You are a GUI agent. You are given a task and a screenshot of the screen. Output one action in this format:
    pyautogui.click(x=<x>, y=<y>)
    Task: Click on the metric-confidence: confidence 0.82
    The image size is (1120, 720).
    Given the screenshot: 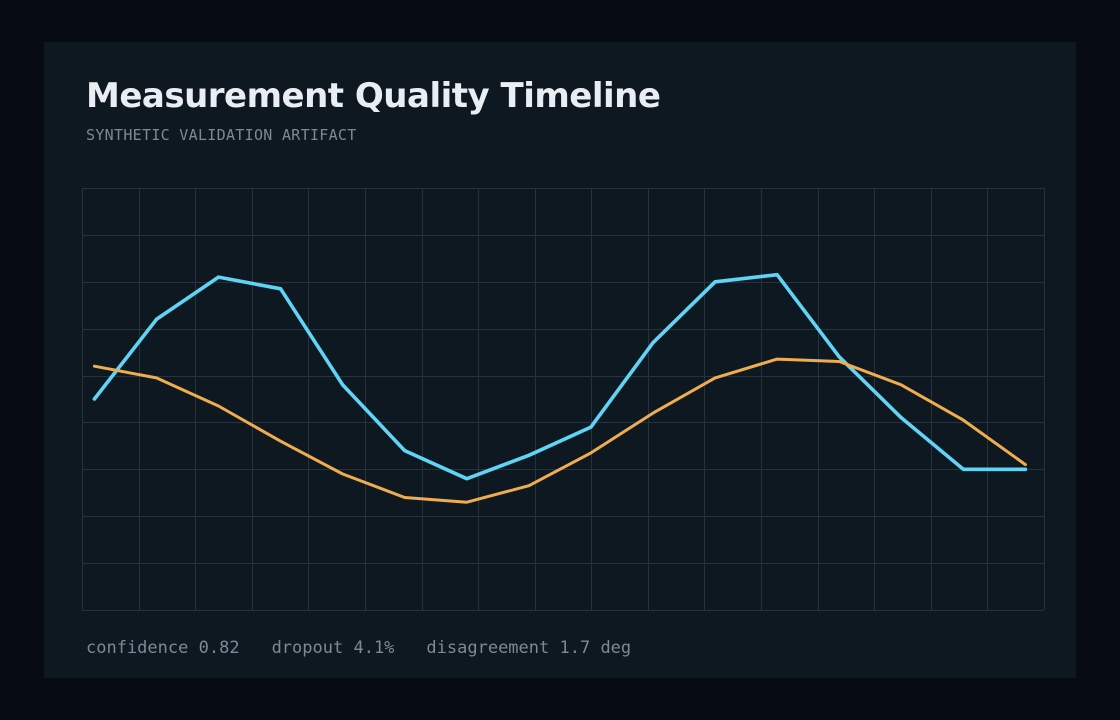 What is the action you would take?
    pyautogui.click(x=163, y=648)
    